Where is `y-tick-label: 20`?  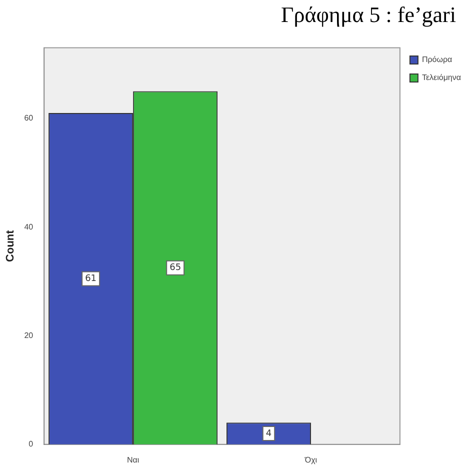 y-tick-label: 20 is located at coordinates (29, 335).